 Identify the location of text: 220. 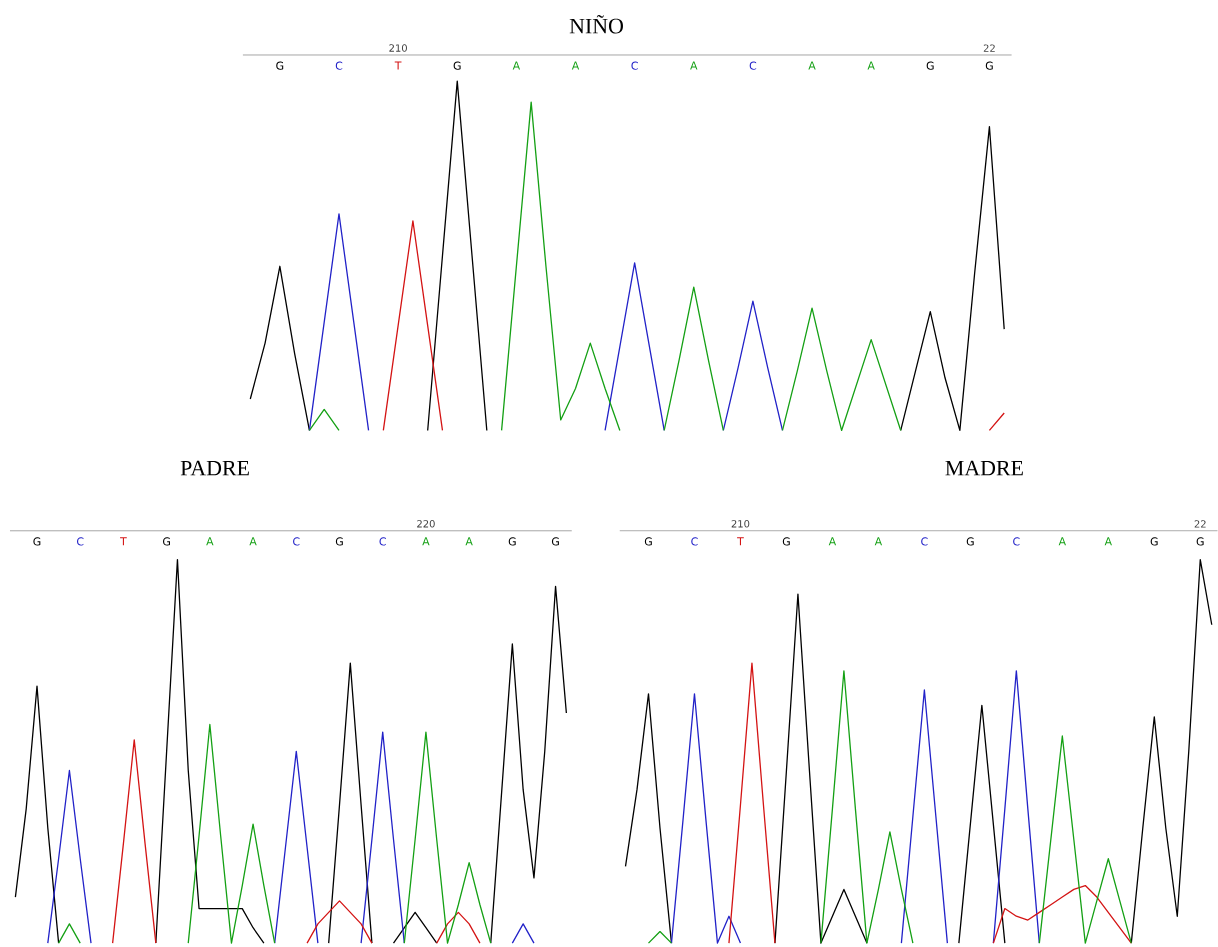
(426, 524).